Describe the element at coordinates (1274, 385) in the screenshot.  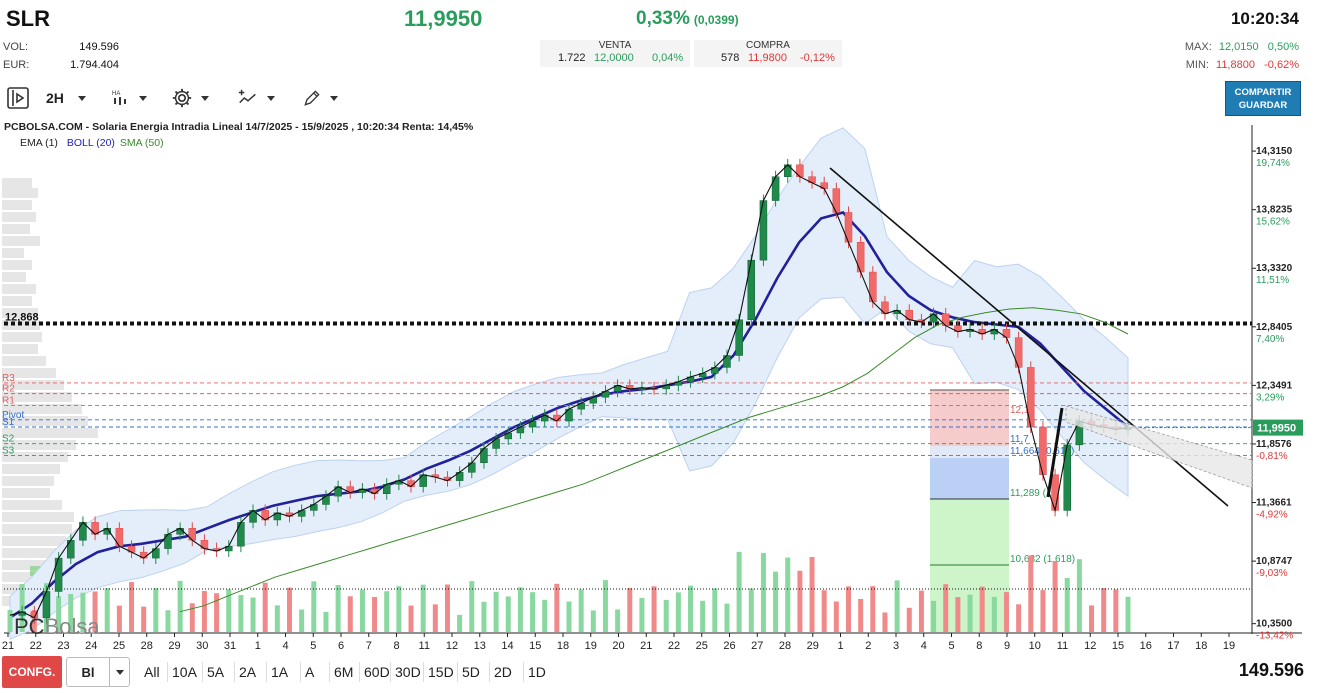
I see `y-tick-label: 12,3491` at that location.